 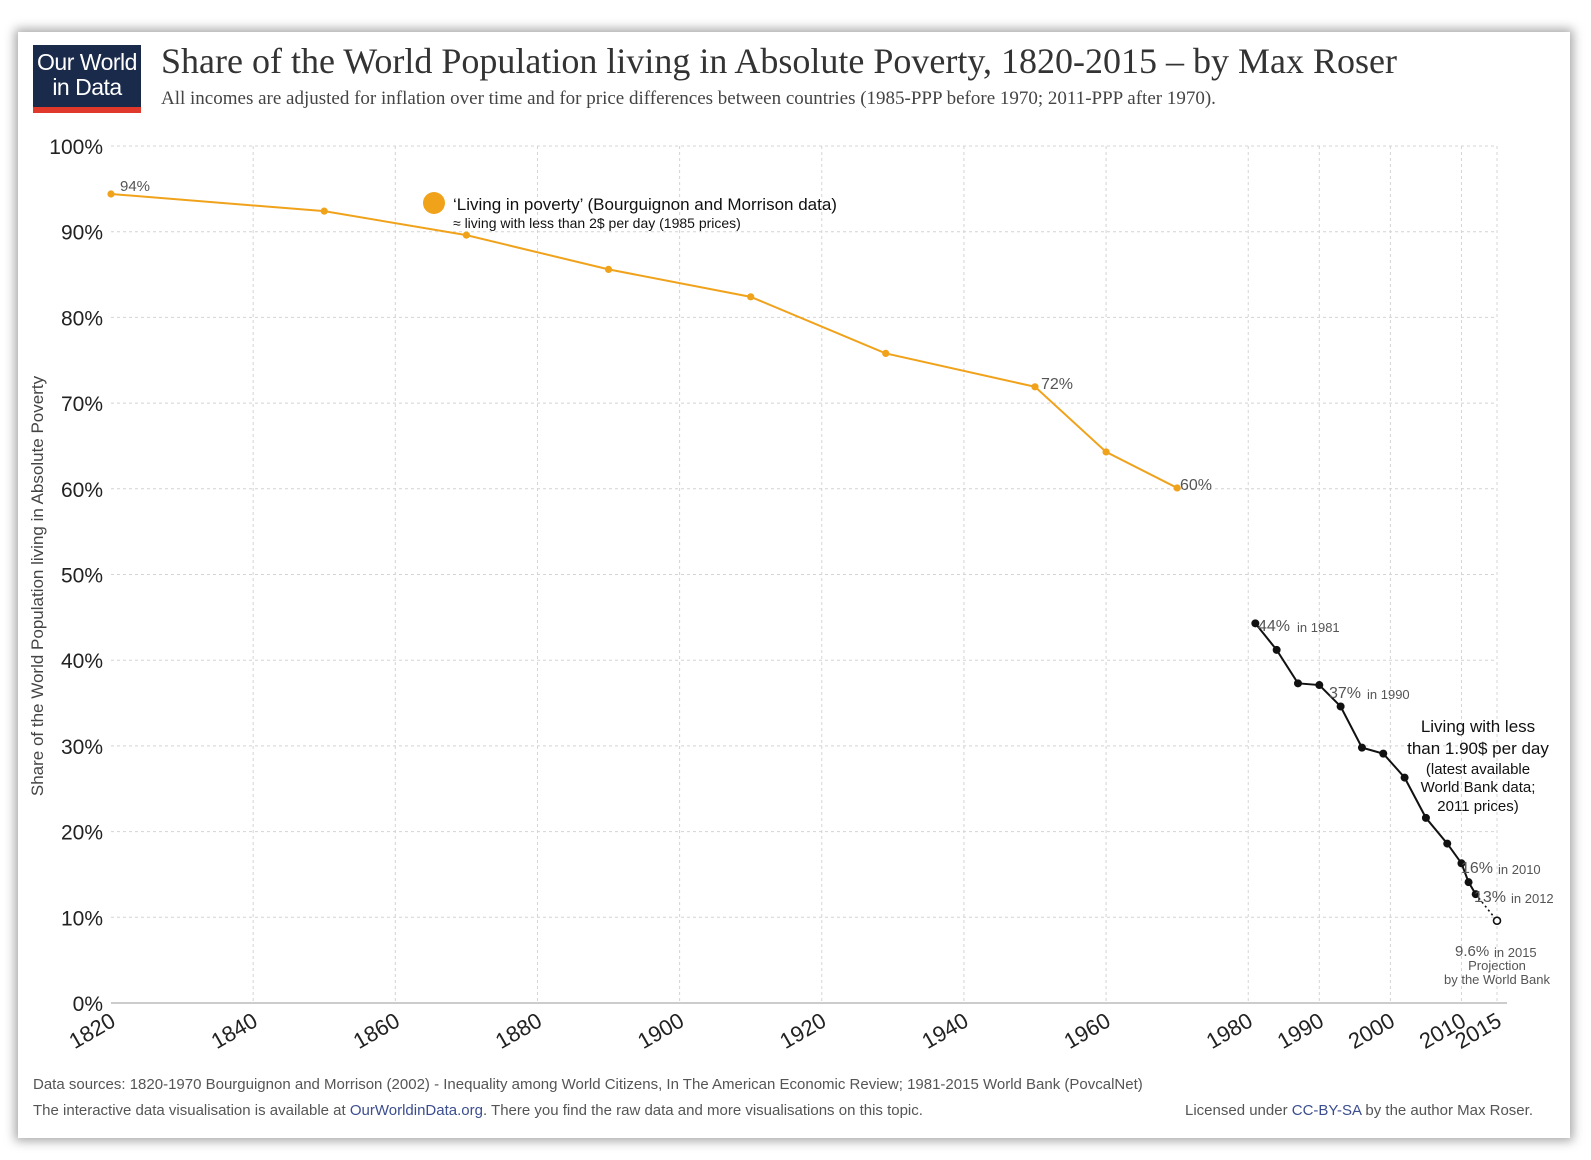 What do you see at coordinates (1371, 1031) in the screenshot?
I see `x-tick-label: 2000` at bounding box center [1371, 1031].